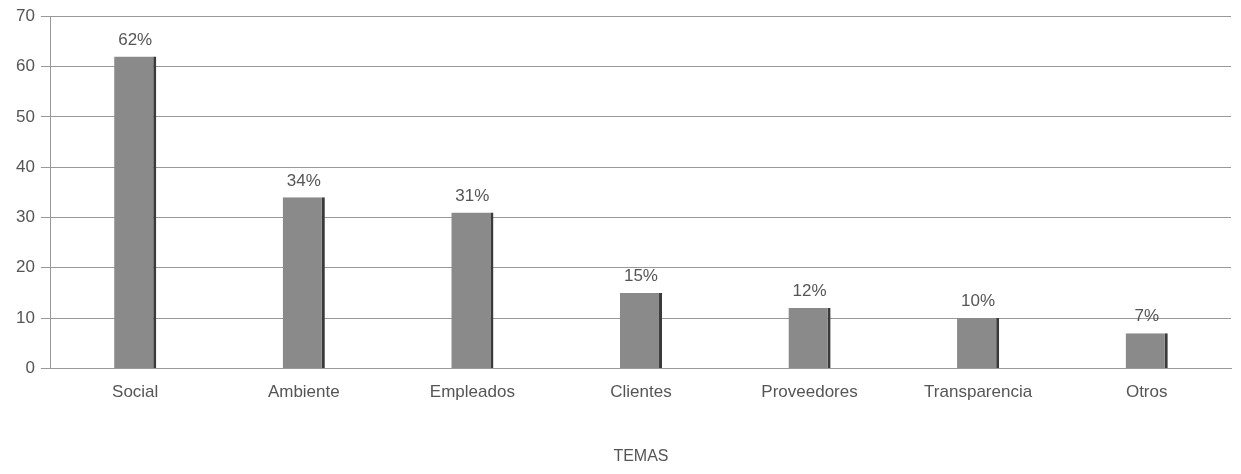 This screenshot has height=474, width=1241. I want to click on y-tick-label: 20, so click(25, 267).